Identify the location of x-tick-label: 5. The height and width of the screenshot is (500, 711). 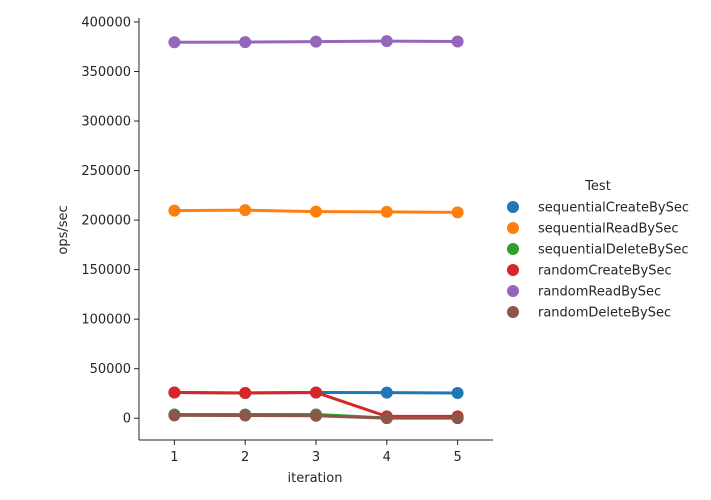
(457, 457).